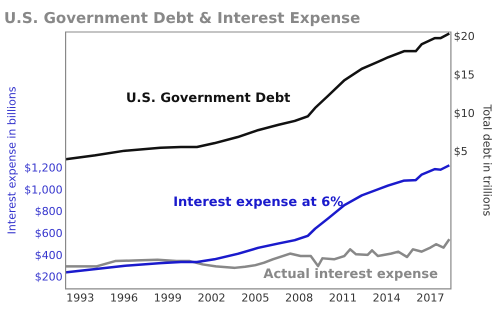 Image resolution: width=501 pixels, height=332 pixels. I want to click on x-tick-label: 2005, so click(255, 297).